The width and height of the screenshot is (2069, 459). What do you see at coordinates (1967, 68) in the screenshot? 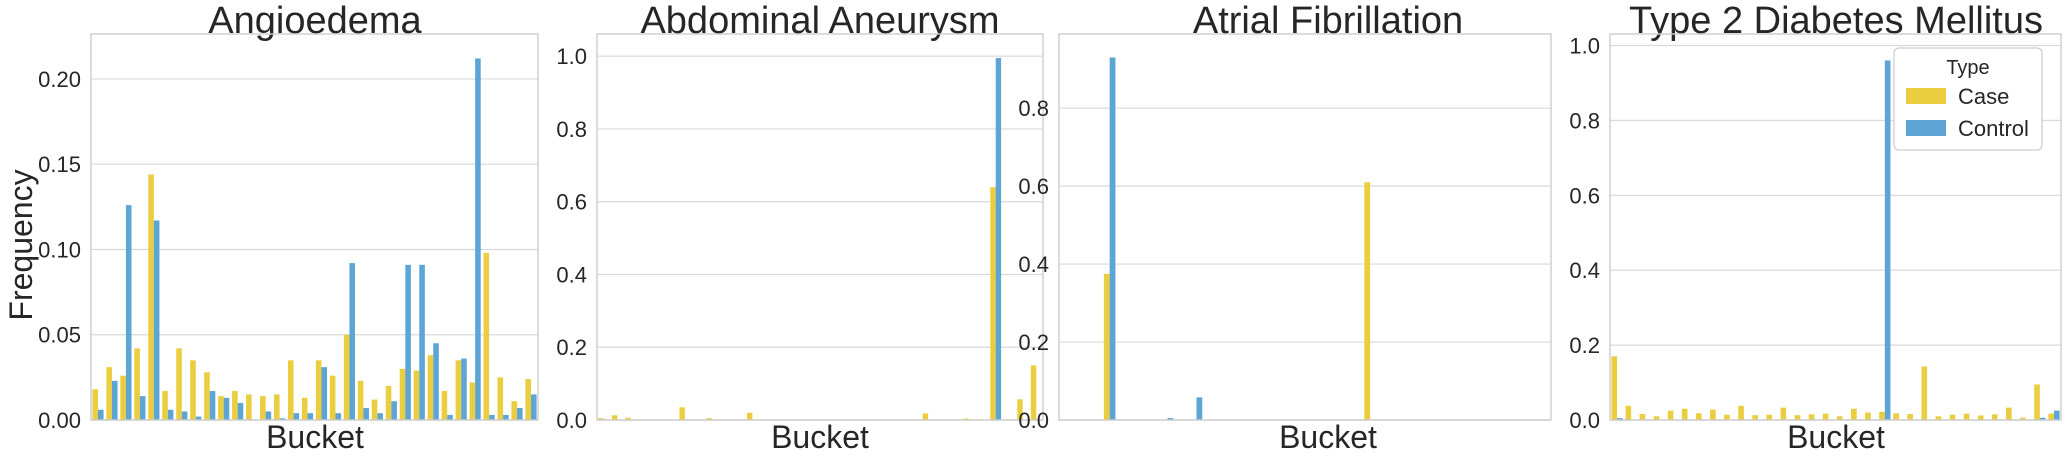
I see `legend-title: Type` at bounding box center [1967, 68].